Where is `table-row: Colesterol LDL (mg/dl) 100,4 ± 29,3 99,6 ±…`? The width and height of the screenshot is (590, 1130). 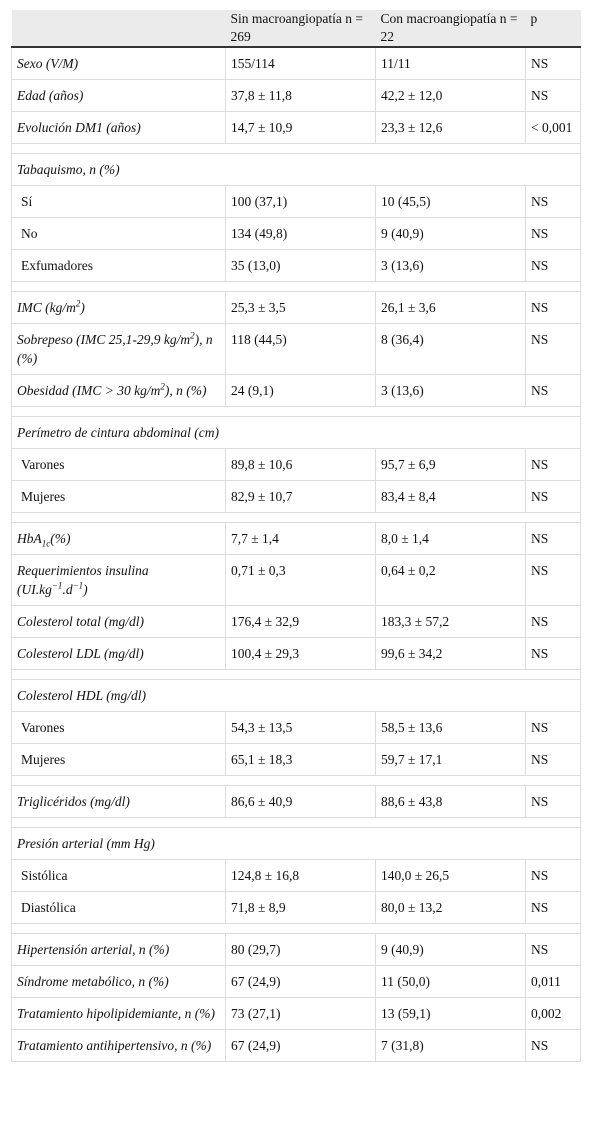
table-row: Colesterol LDL (mg/dl) 100,4 ± 29,3 99,6 ±… is located at coordinates (296, 653).